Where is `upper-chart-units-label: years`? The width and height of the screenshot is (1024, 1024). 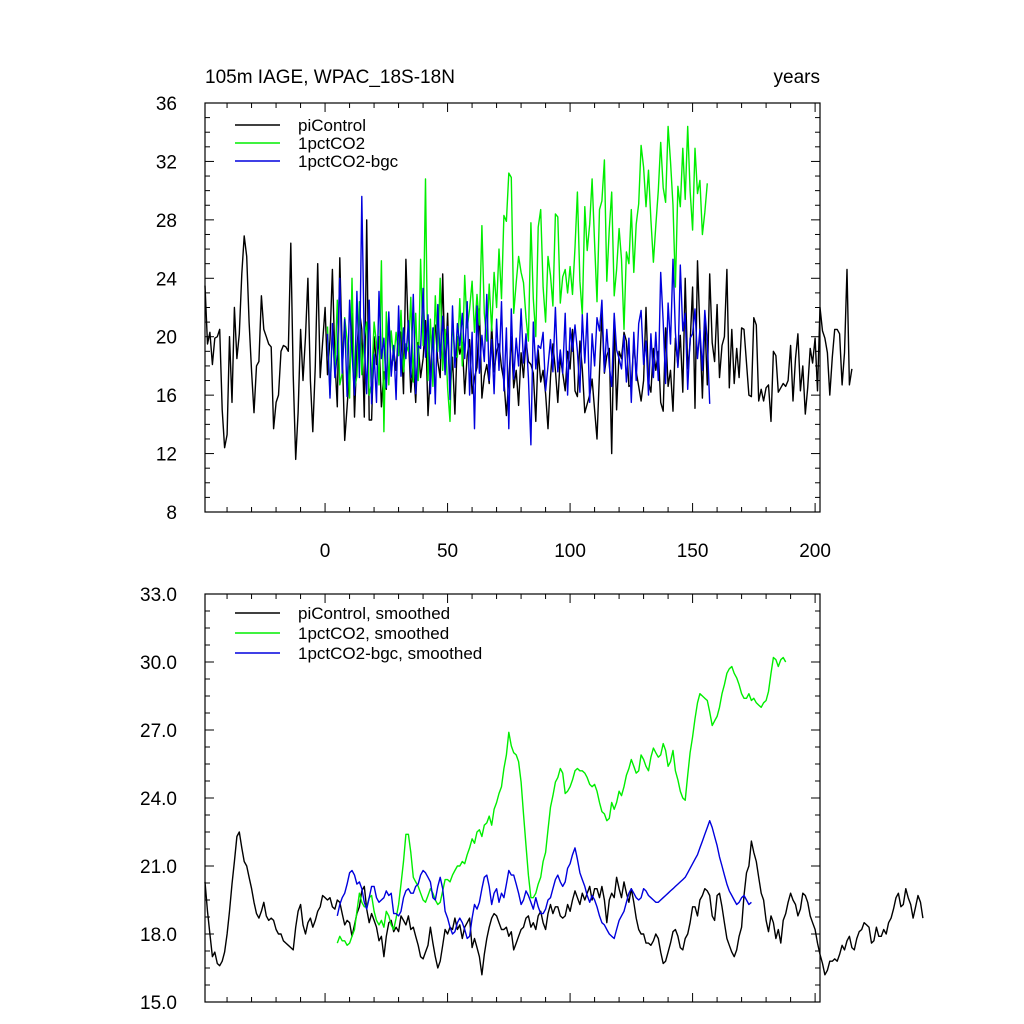
upper-chart-units-label: years is located at coordinates (797, 77).